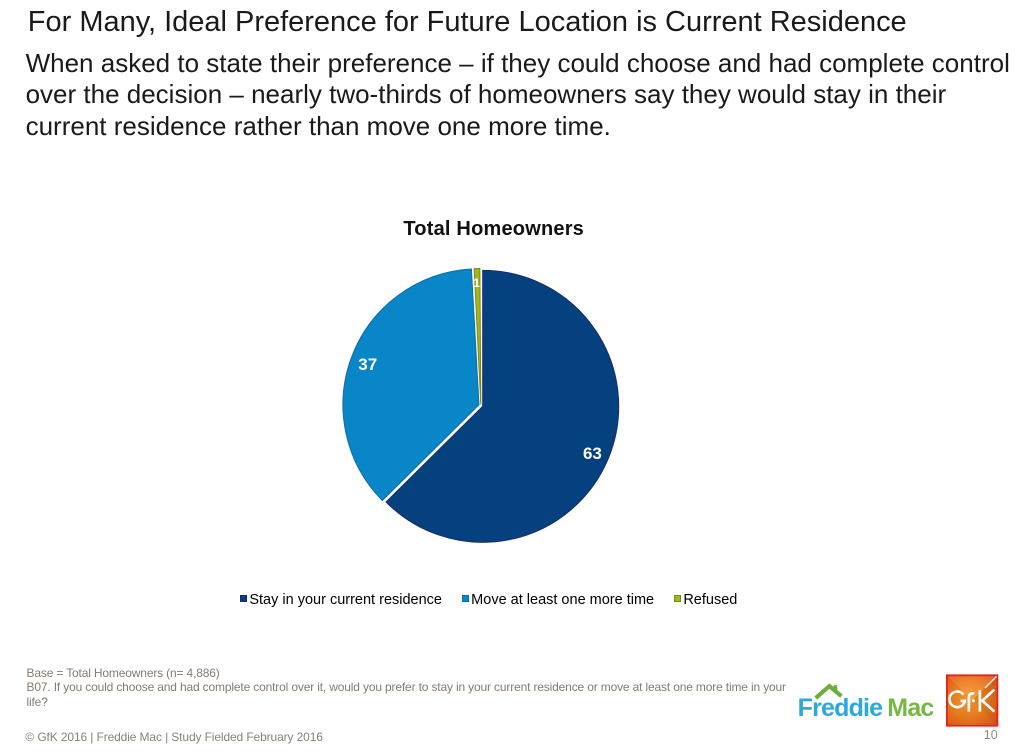 The image size is (1024, 755). Describe the element at coordinates (592, 453) in the screenshot. I see `svg-text: 63` at that location.